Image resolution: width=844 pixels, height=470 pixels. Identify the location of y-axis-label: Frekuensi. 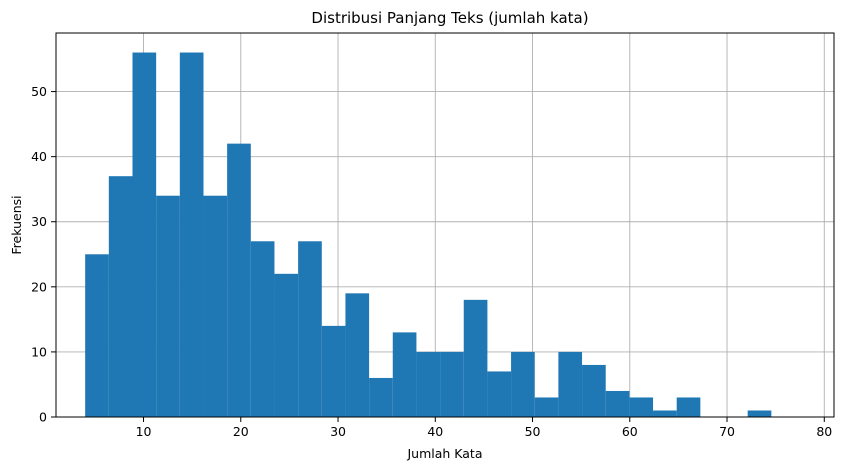
(16, 224).